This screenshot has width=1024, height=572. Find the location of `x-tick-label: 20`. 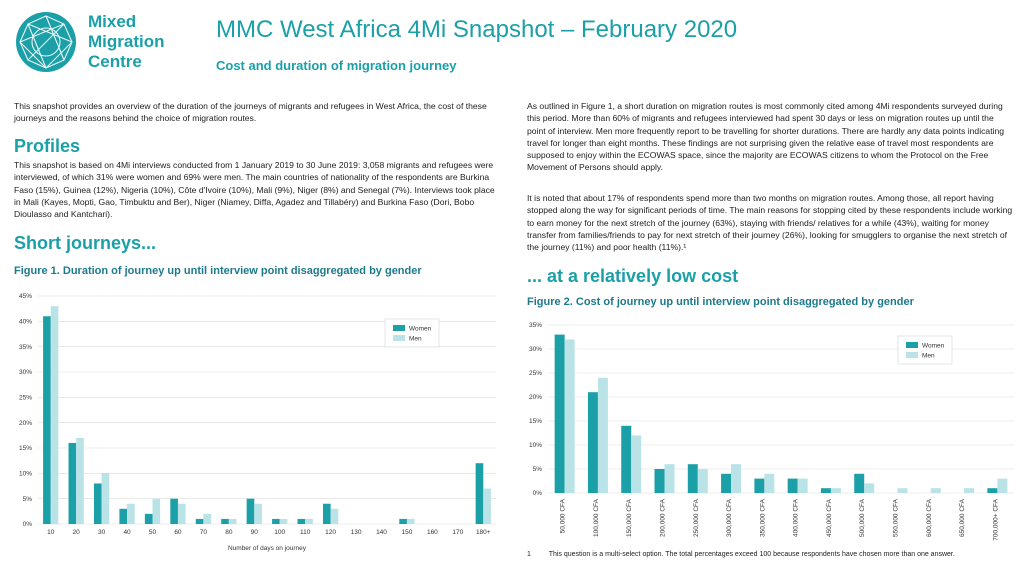

x-tick-label: 20 is located at coordinates (77, 532).